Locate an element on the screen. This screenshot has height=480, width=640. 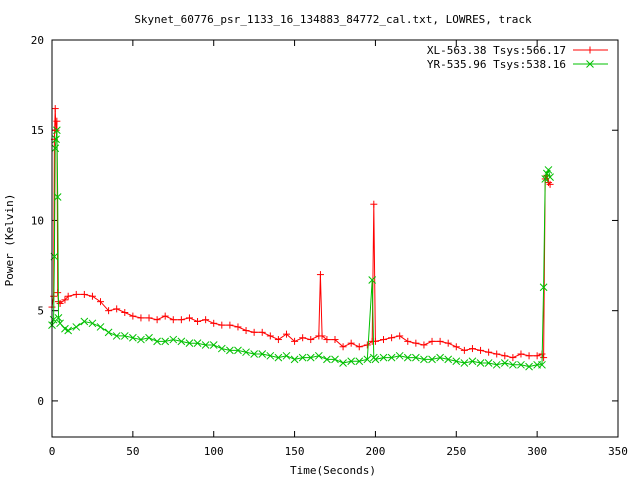
legend-label-1: YR-535.96 Tsys:538.16 is located at coordinates (496, 64).